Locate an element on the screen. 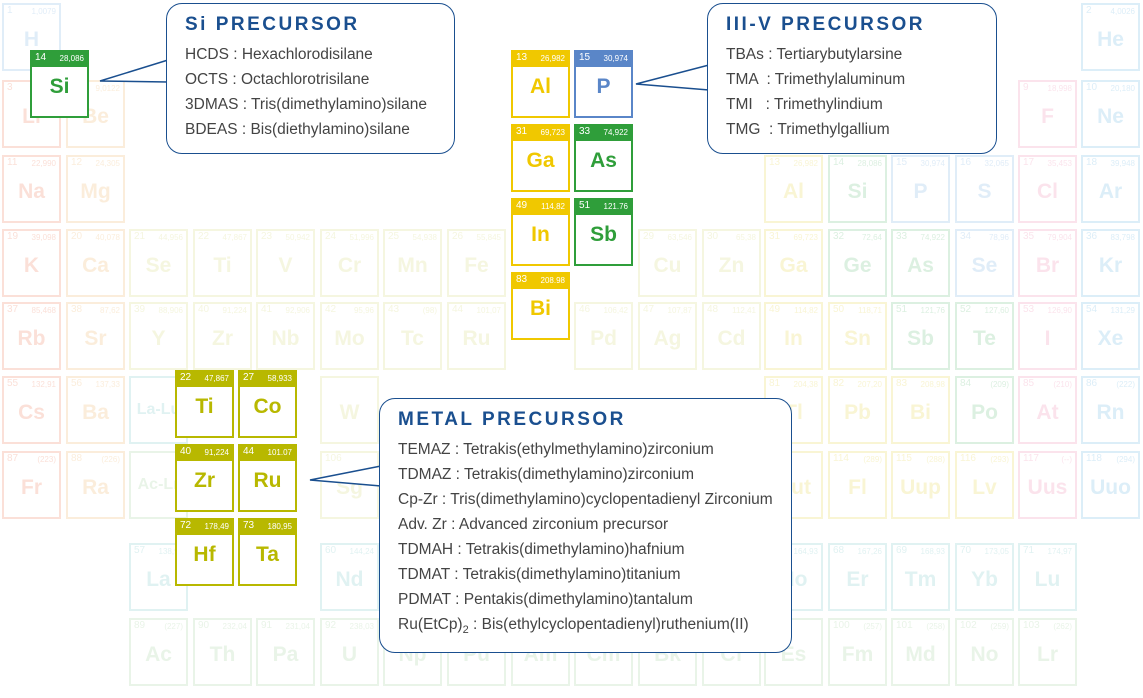  atomic-number: 37 is located at coordinates (13, 309).